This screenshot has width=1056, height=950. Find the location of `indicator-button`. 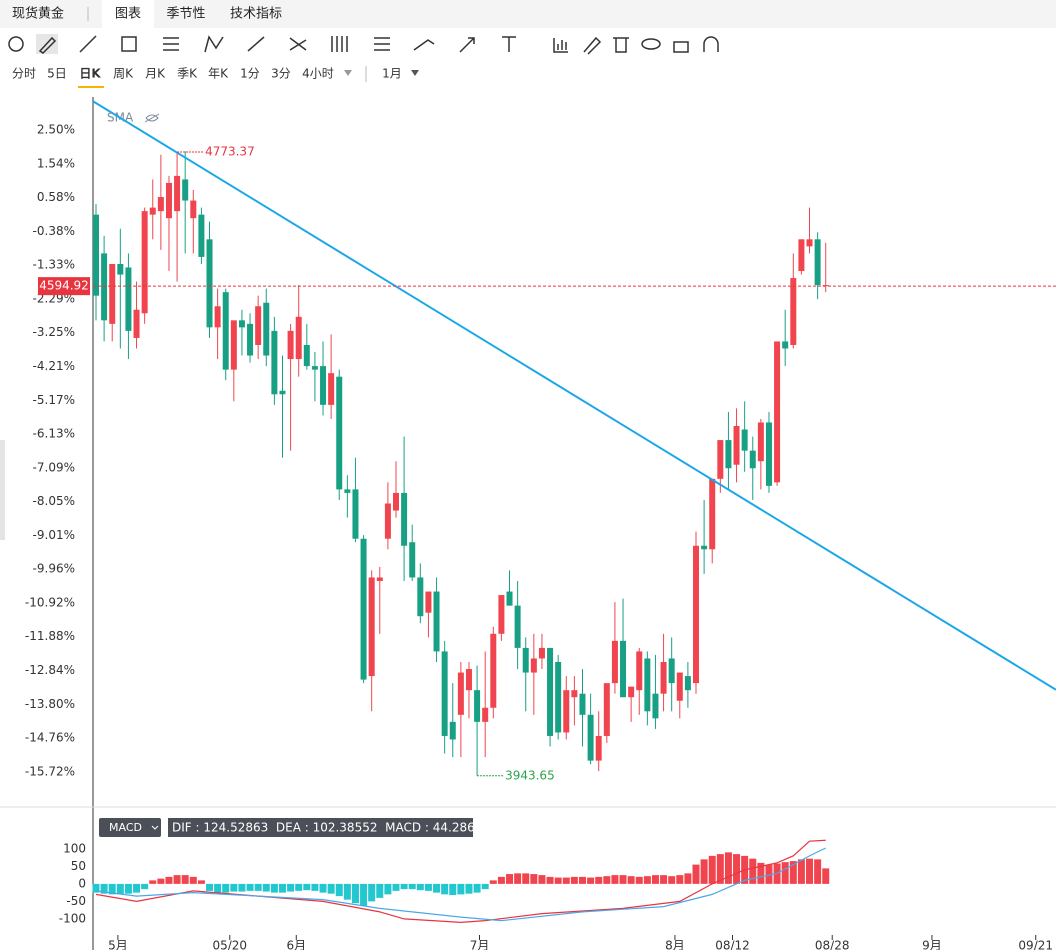

indicator-button is located at coordinates (130, 827).